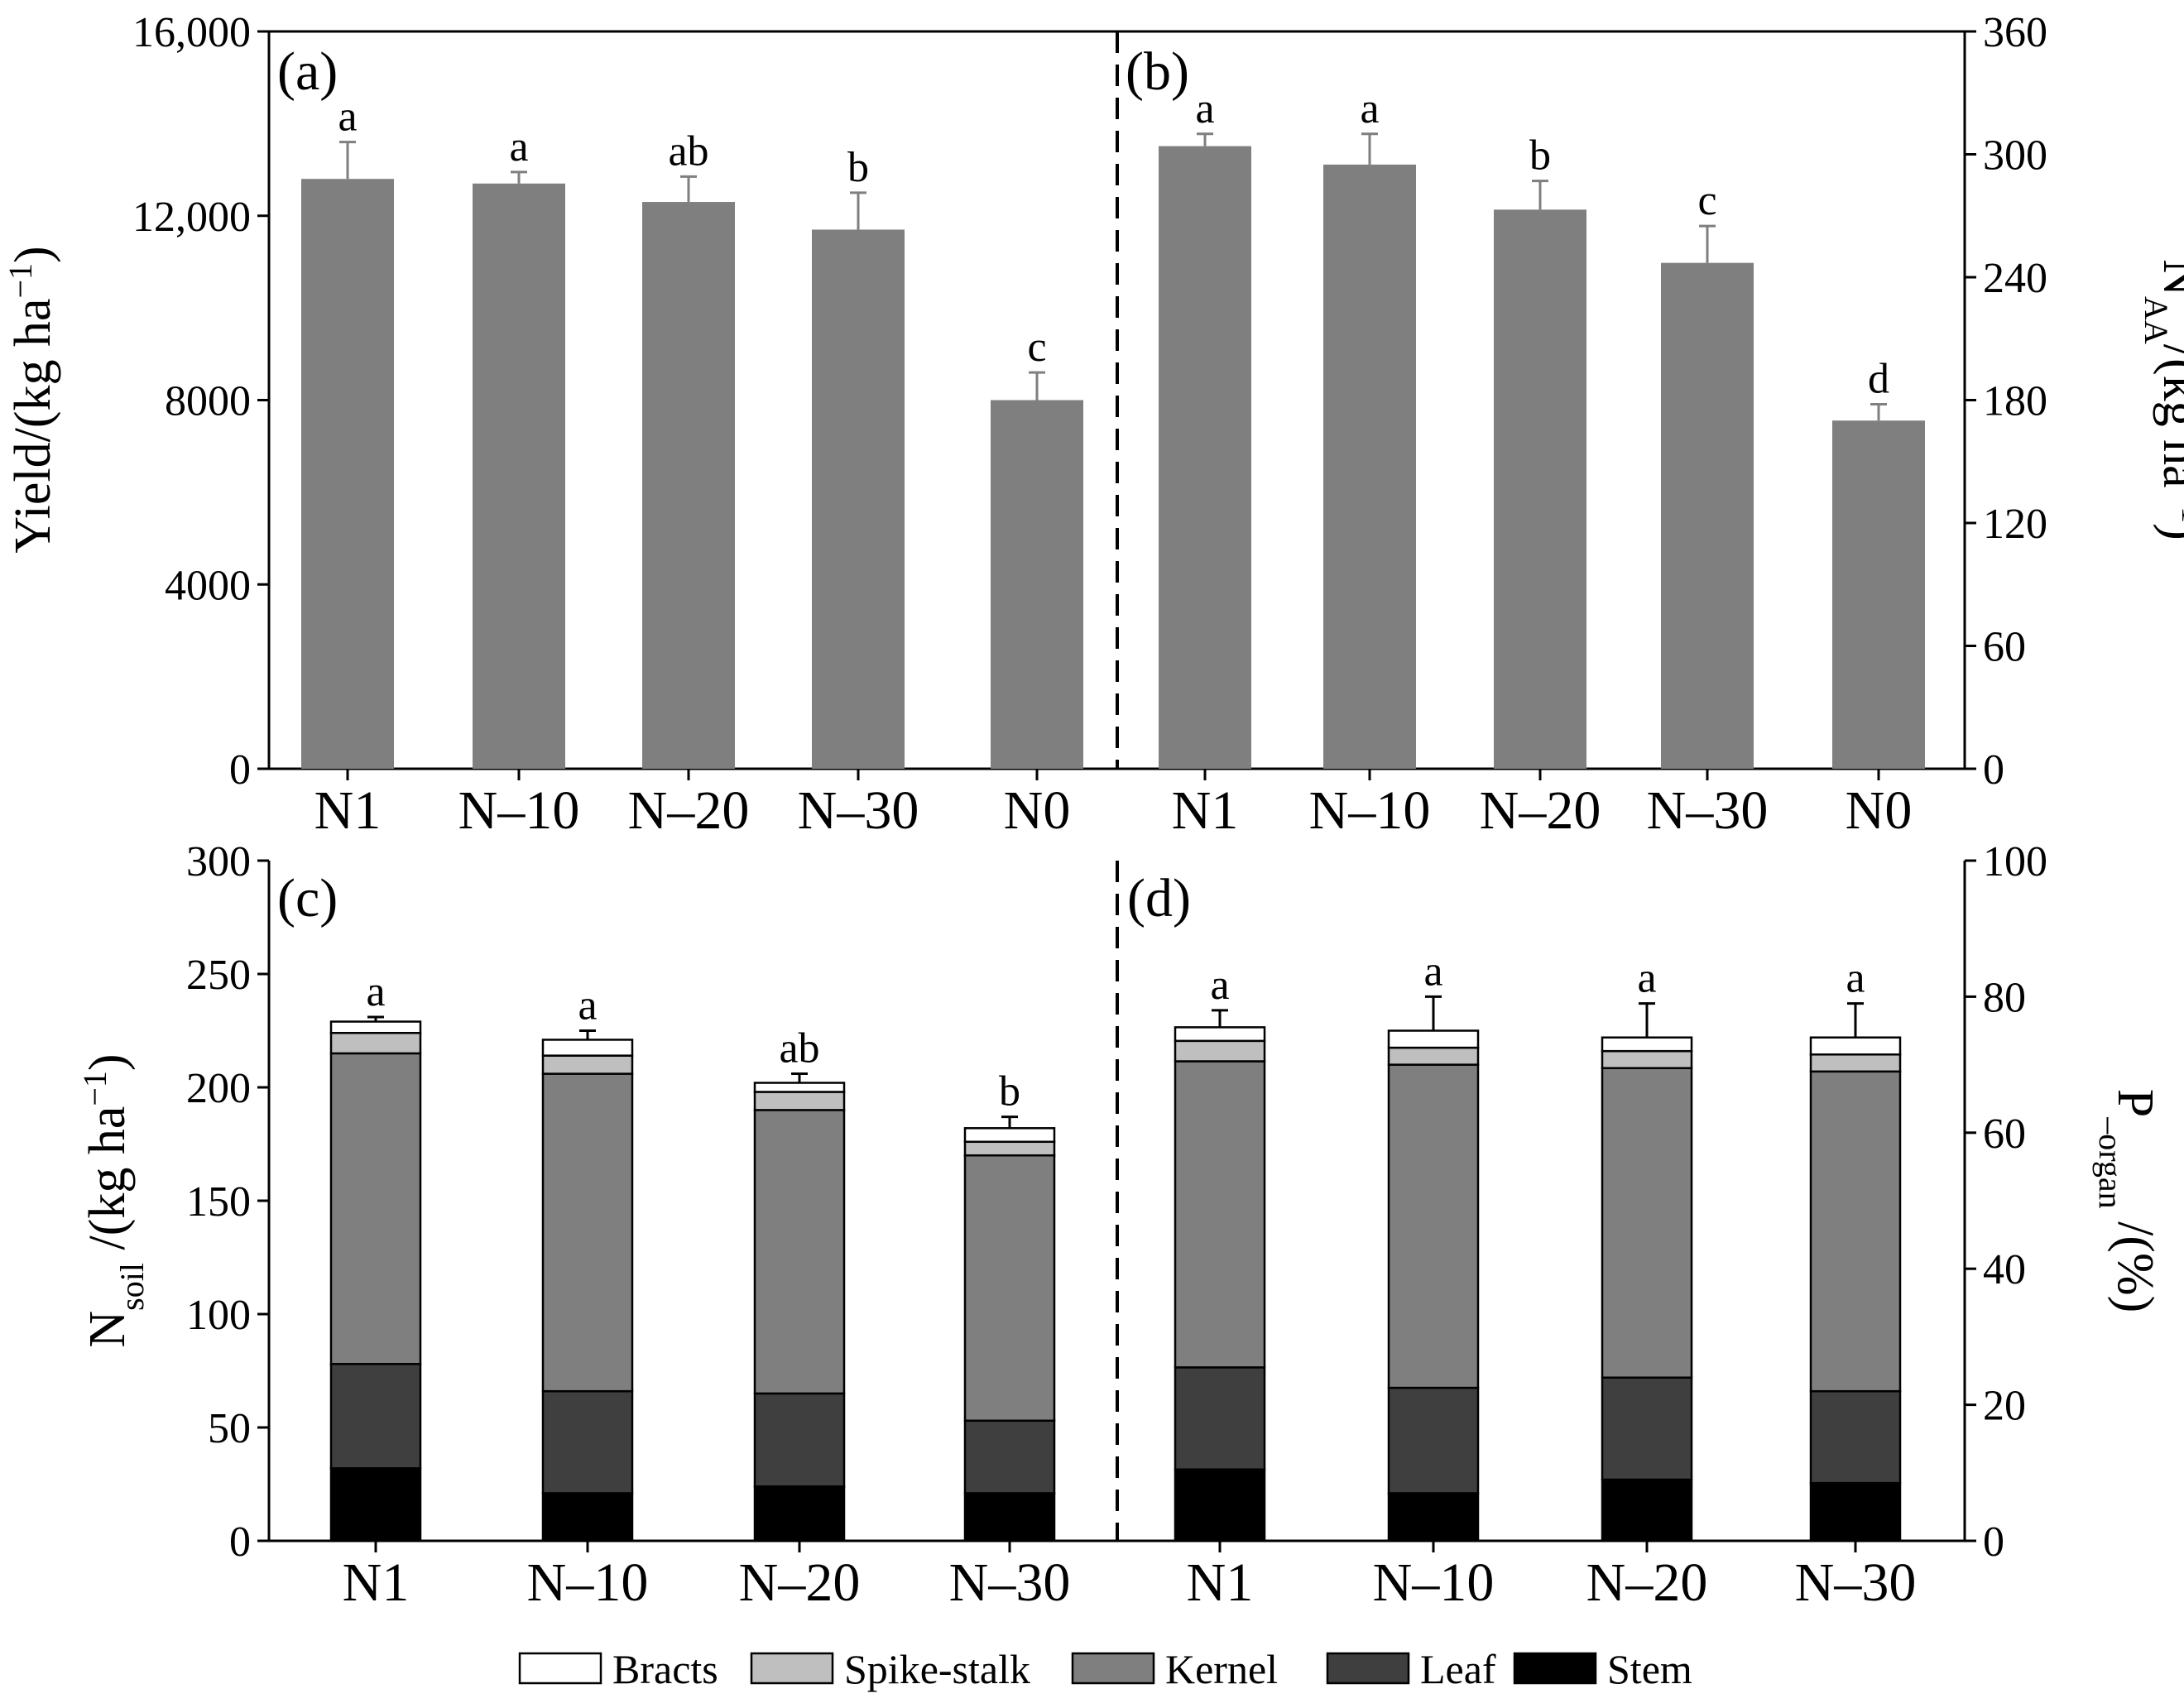 The height and width of the screenshot is (1708, 2184). Describe the element at coordinates (2004, 1406) in the screenshot. I see `y-tick-label: 20` at that location.